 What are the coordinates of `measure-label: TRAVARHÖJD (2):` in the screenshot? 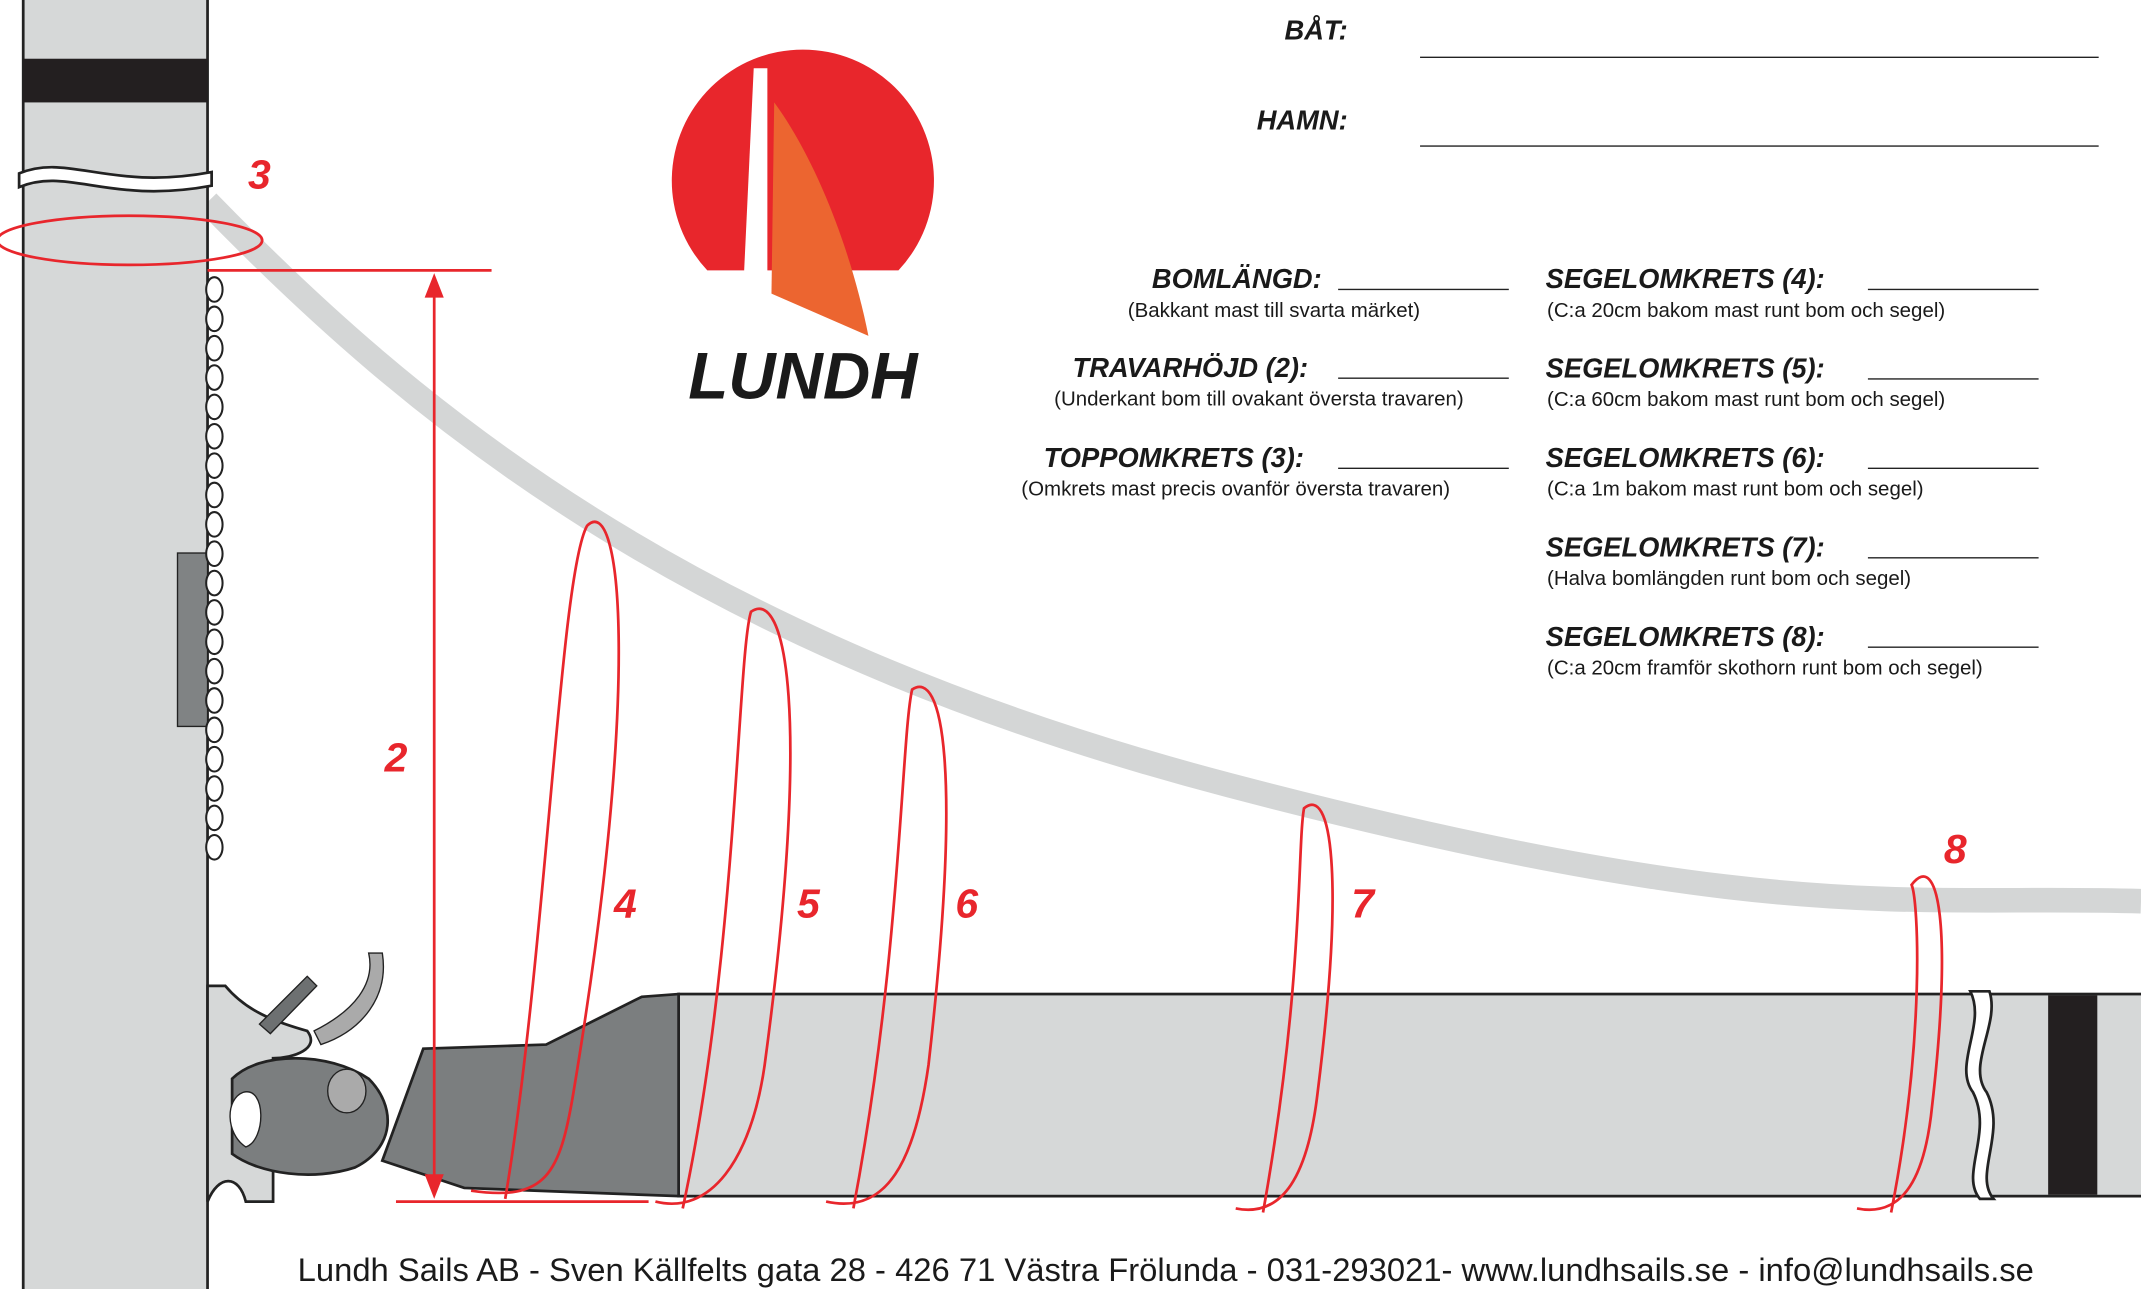 It's located at (1191, 367).